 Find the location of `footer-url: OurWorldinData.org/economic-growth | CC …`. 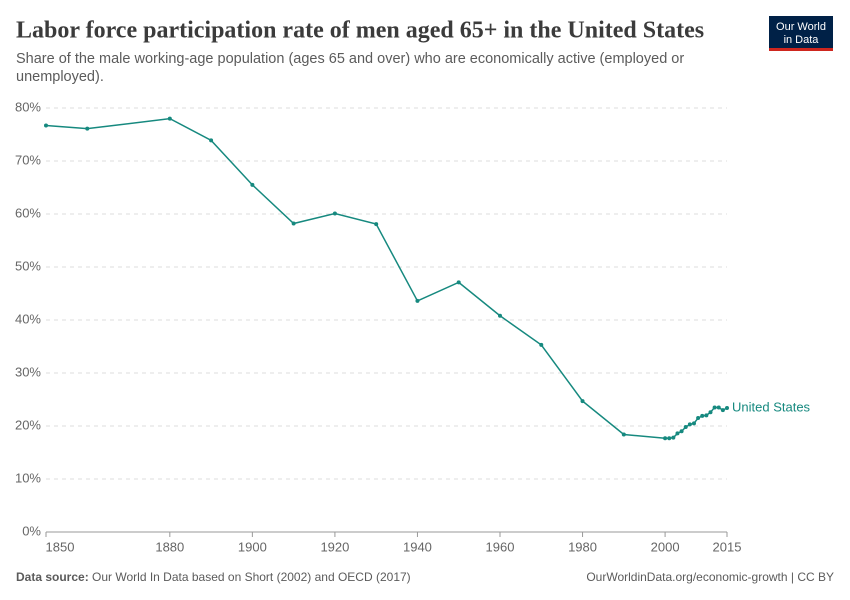

footer-url: OurWorldinData.org/economic-growth | CC … is located at coordinates (710, 577).